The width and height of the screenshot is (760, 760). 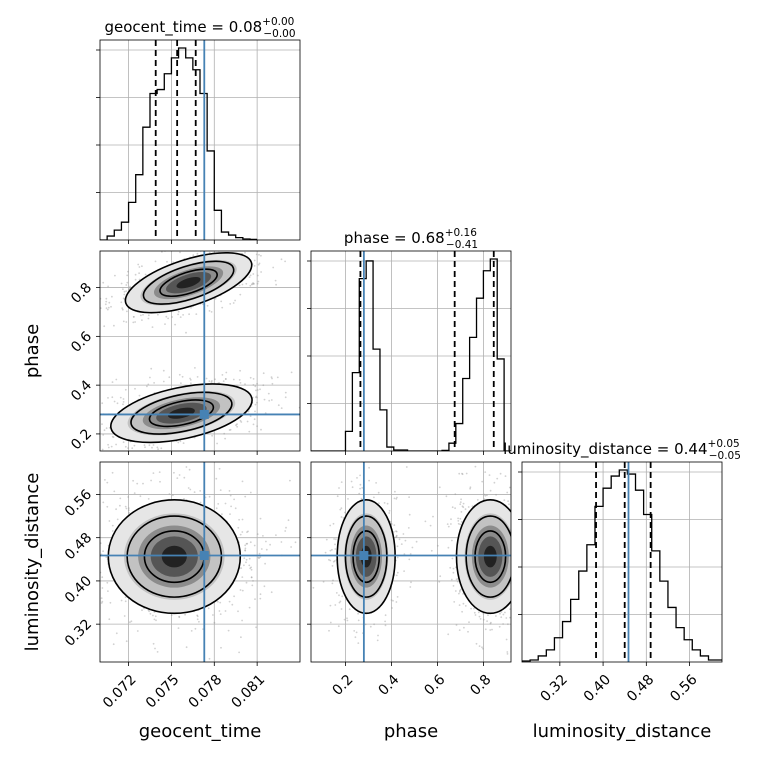 What do you see at coordinates (204, 556) in the screenshot?
I see `truth-marker` at bounding box center [204, 556].